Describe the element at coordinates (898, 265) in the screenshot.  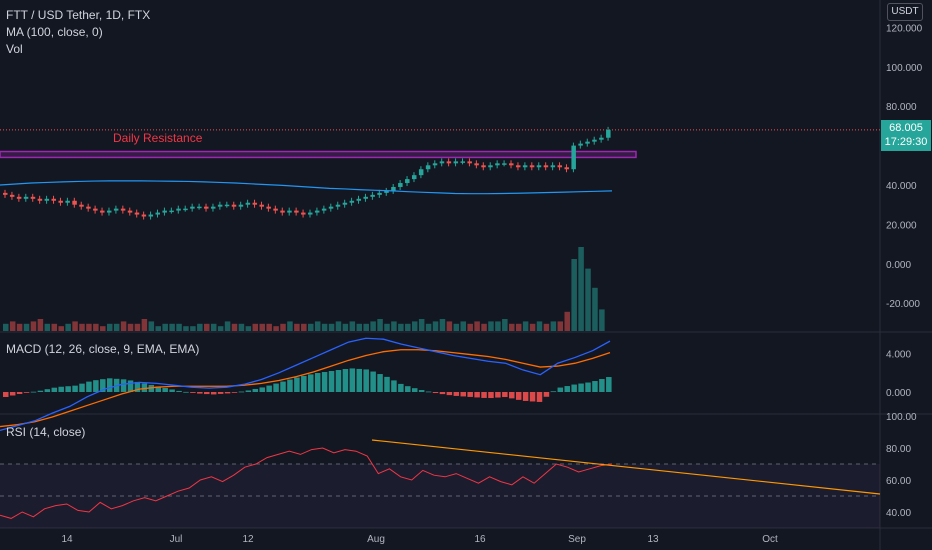
I see `price-tick-label: 0.000` at that location.